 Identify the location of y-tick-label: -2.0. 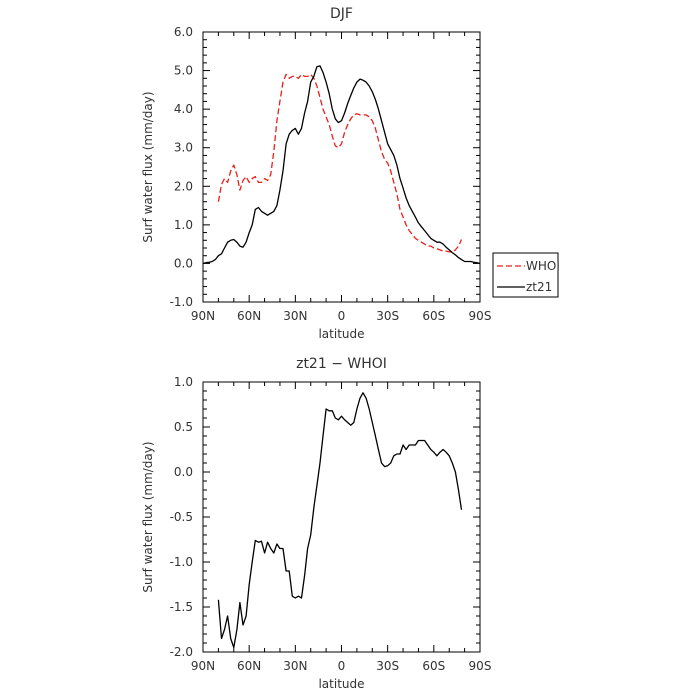
(181, 652).